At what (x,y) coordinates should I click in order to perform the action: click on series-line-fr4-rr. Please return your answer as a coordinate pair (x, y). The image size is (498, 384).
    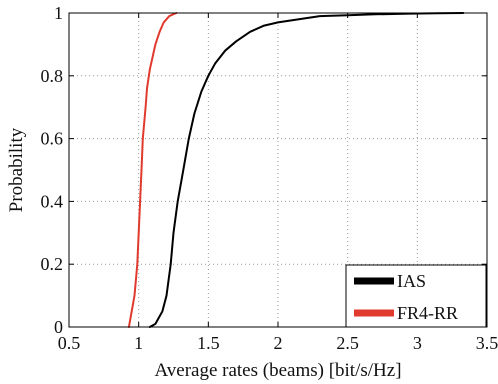
    Looking at the image, I should click on (152, 170).